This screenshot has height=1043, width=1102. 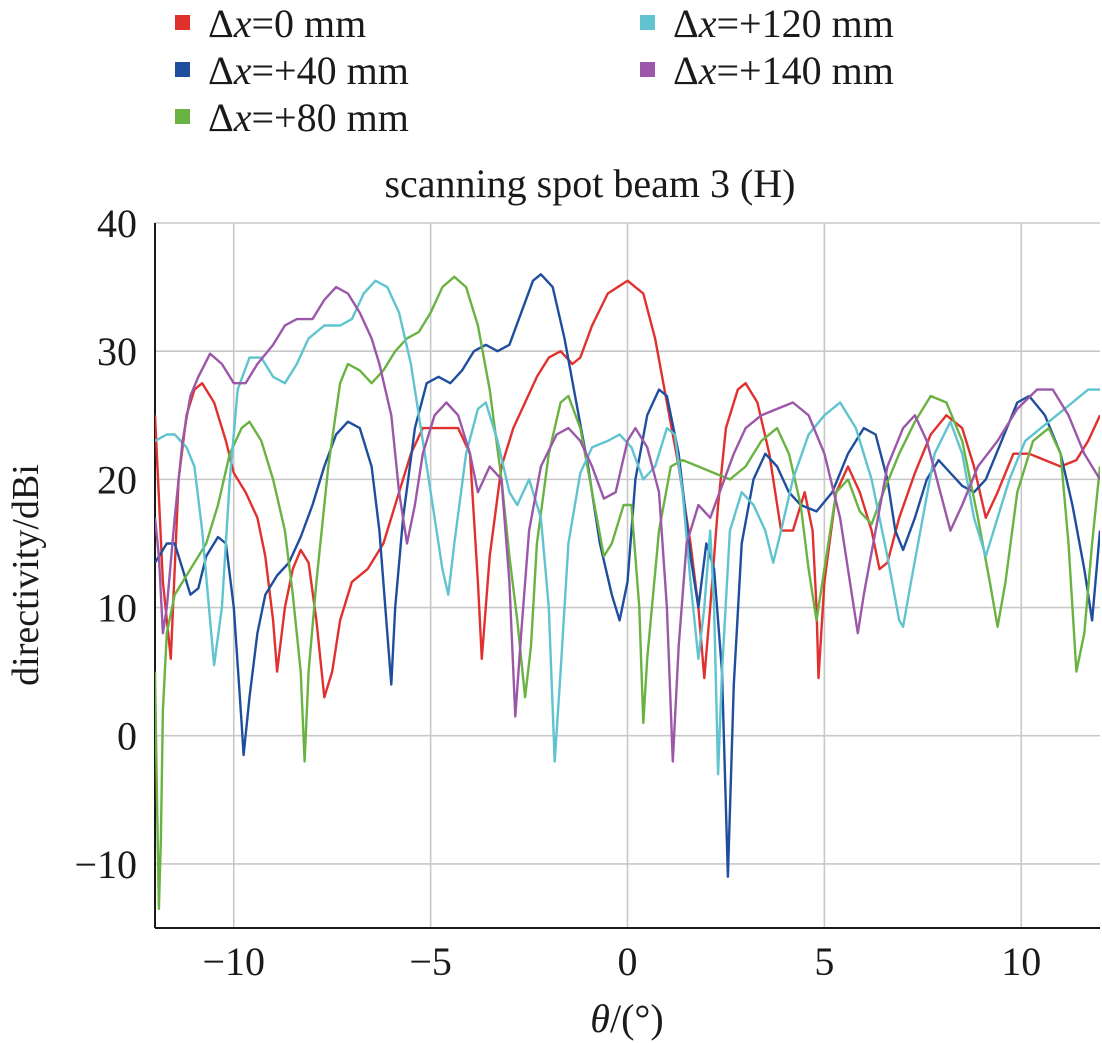 What do you see at coordinates (824, 961) in the screenshot?
I see `x-tick-label: 5` at bounding box center [824, 961].